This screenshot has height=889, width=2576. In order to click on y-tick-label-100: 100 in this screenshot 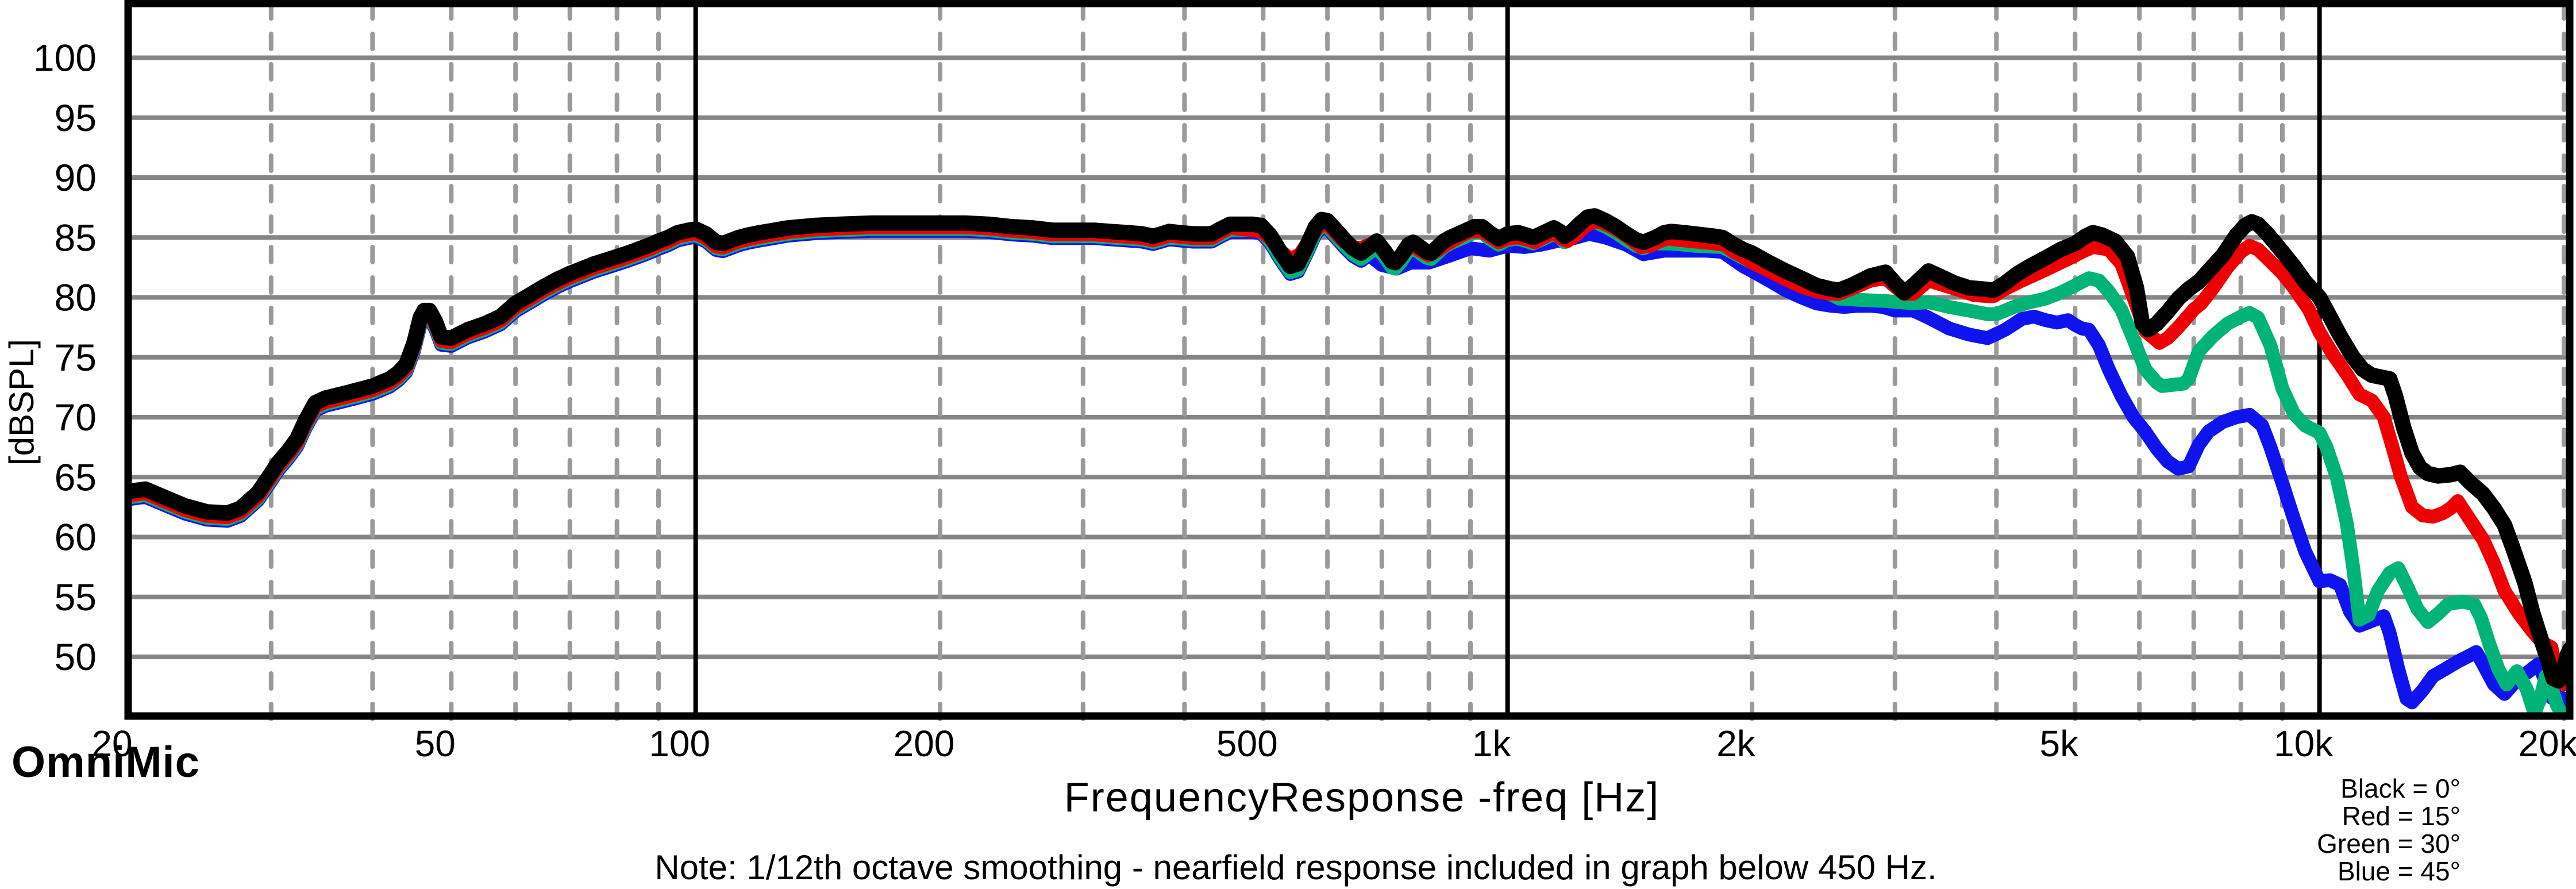, I will do `click(65, 58)`.